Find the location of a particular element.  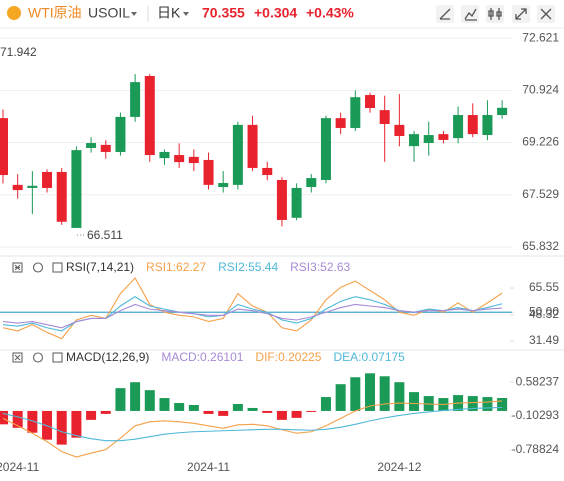

y-tick-label: 69.226 is located at coordinates (540, 142).